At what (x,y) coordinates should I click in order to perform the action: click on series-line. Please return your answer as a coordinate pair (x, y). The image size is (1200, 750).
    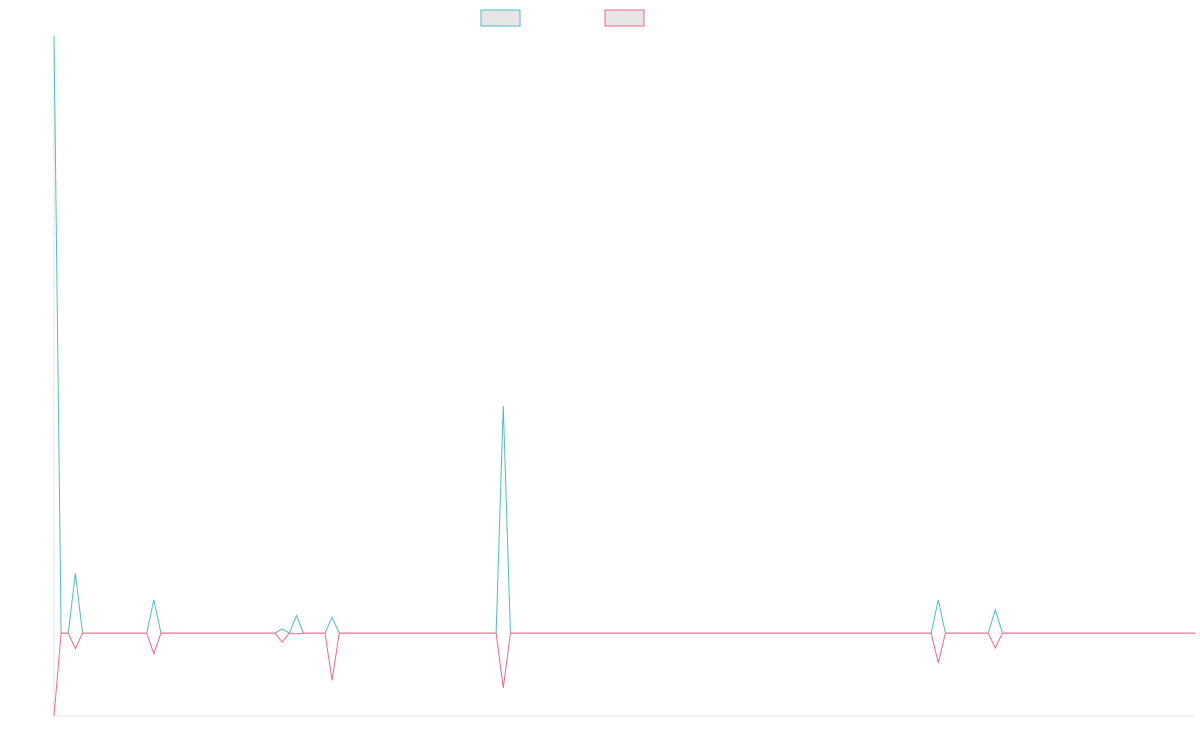
    Looking at the image, I should click on (624, 674).